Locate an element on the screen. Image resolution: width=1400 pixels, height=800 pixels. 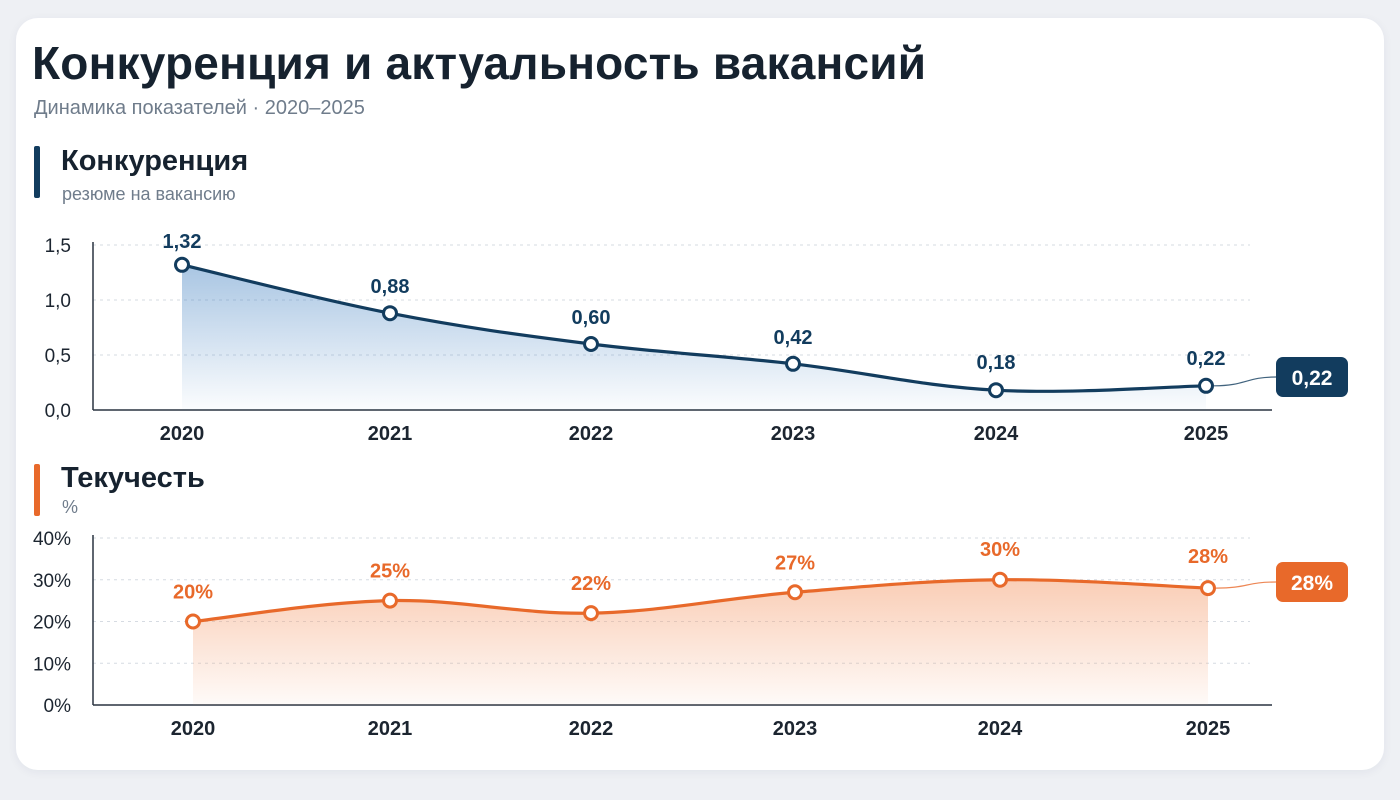
competition-area-fill is located at coordinates (694, 337).